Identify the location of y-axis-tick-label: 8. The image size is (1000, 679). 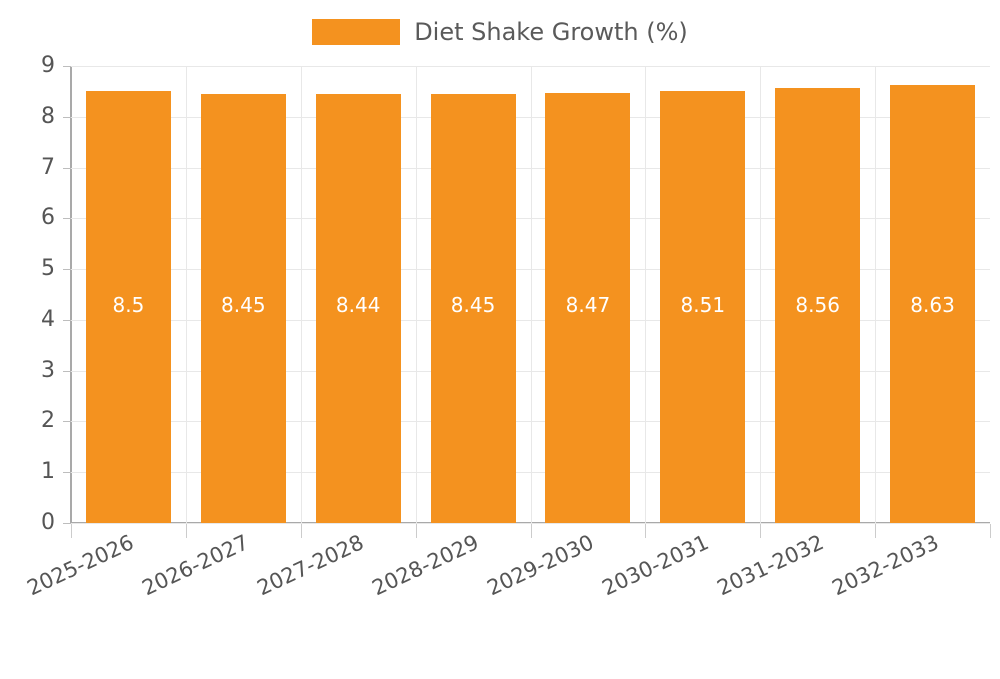
(48, 116).